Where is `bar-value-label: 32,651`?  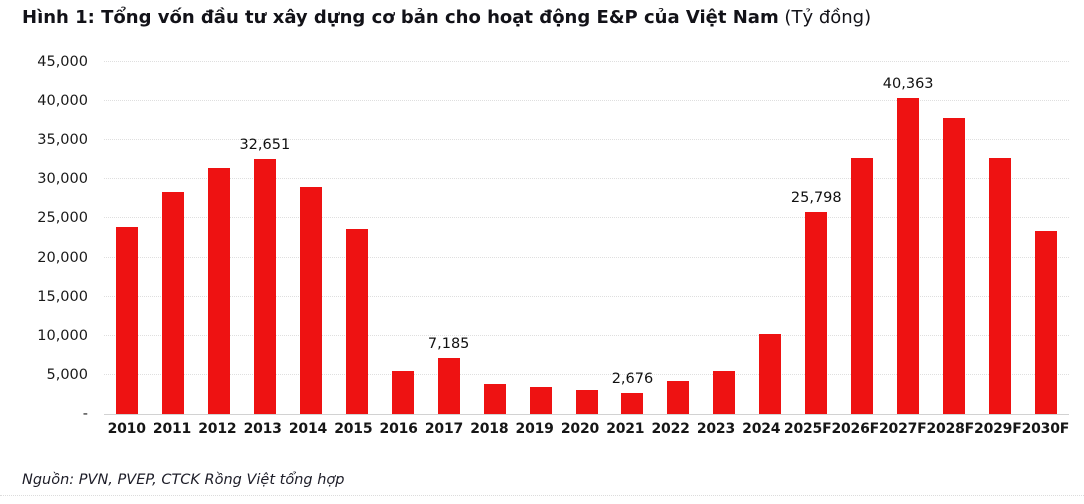
bar-value-label: 32,651 is located at coordinates (265, 144).